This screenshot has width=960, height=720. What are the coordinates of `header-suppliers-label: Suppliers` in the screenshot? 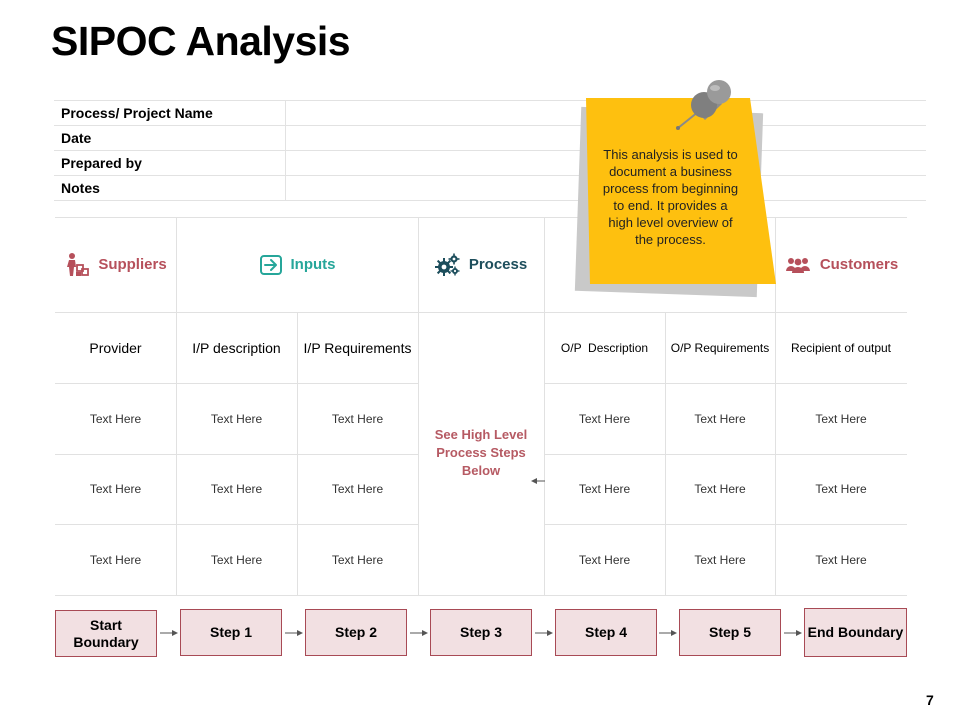 It's located at (132, 264).